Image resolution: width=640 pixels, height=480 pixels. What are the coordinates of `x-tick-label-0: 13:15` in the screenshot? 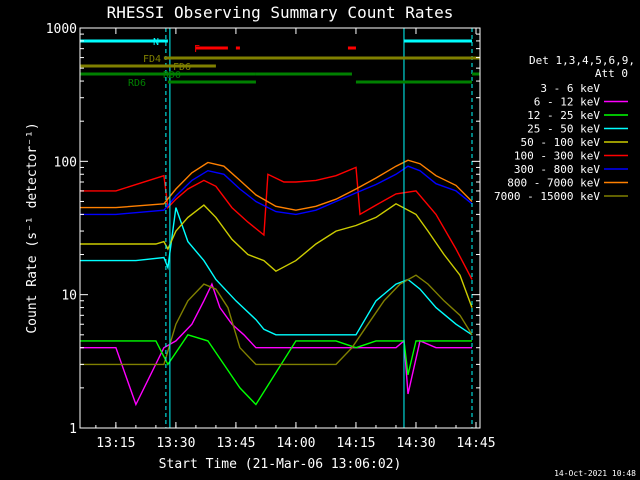 It's located at (115, 443).